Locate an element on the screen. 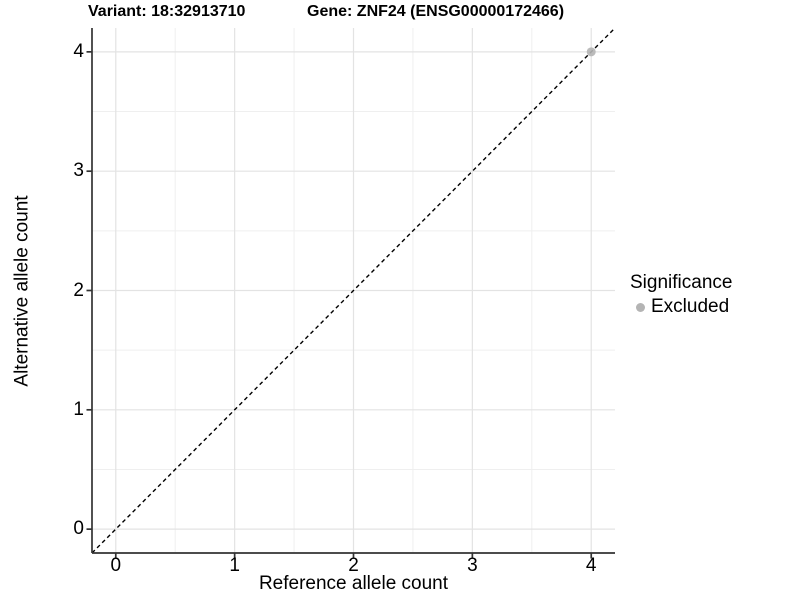 Image resolution: width=800 pixels, height=600 pixels. plot-title-gene: Gene: ZNF24 (ENSG00000172466) is located at coordinates (436, 11).